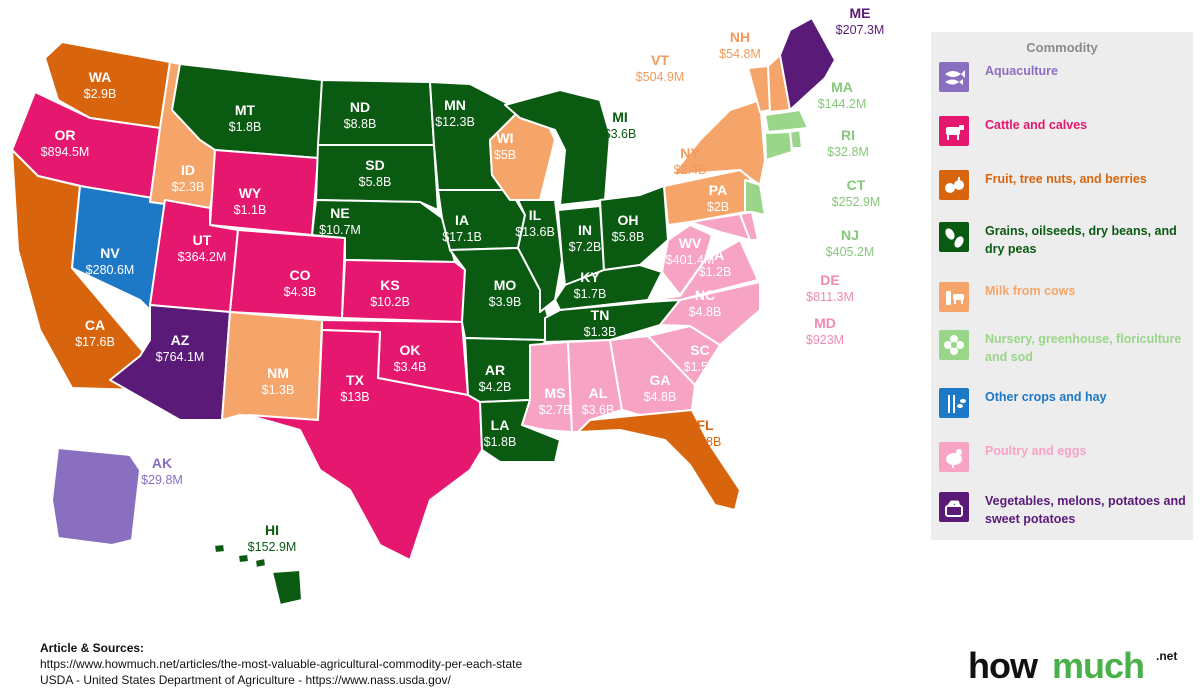 Image resolution: width=1200 pixels, height=692 pixels. Describe the element at coordinates (660, 77) in the screenshot. I see `state-value-vt: $504.9M` at that location.